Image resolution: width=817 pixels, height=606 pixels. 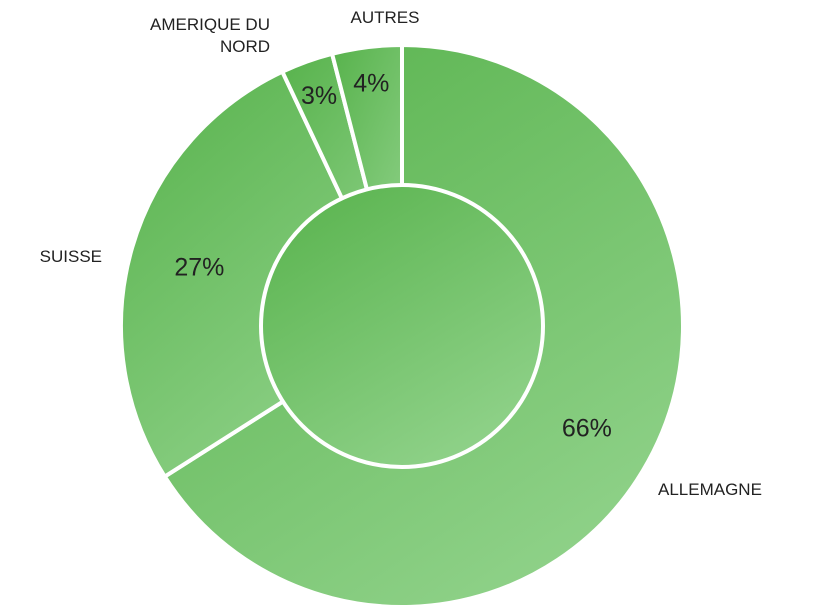 What do you see at coordinates (587, 428) in the screenshot?
I see `value-label: 66%` at bounding box center [587, 428].